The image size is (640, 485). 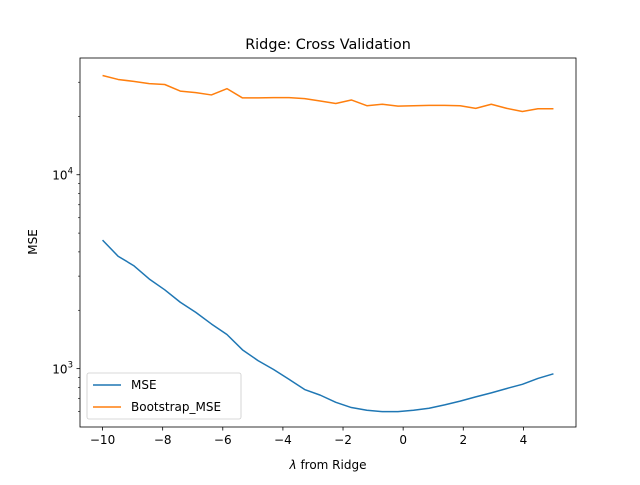 What do you see at coordinates (328, 45) in the screenshot?
I see `chart-title: Ridge: Cross Validation` at bounding box center [328, 45].